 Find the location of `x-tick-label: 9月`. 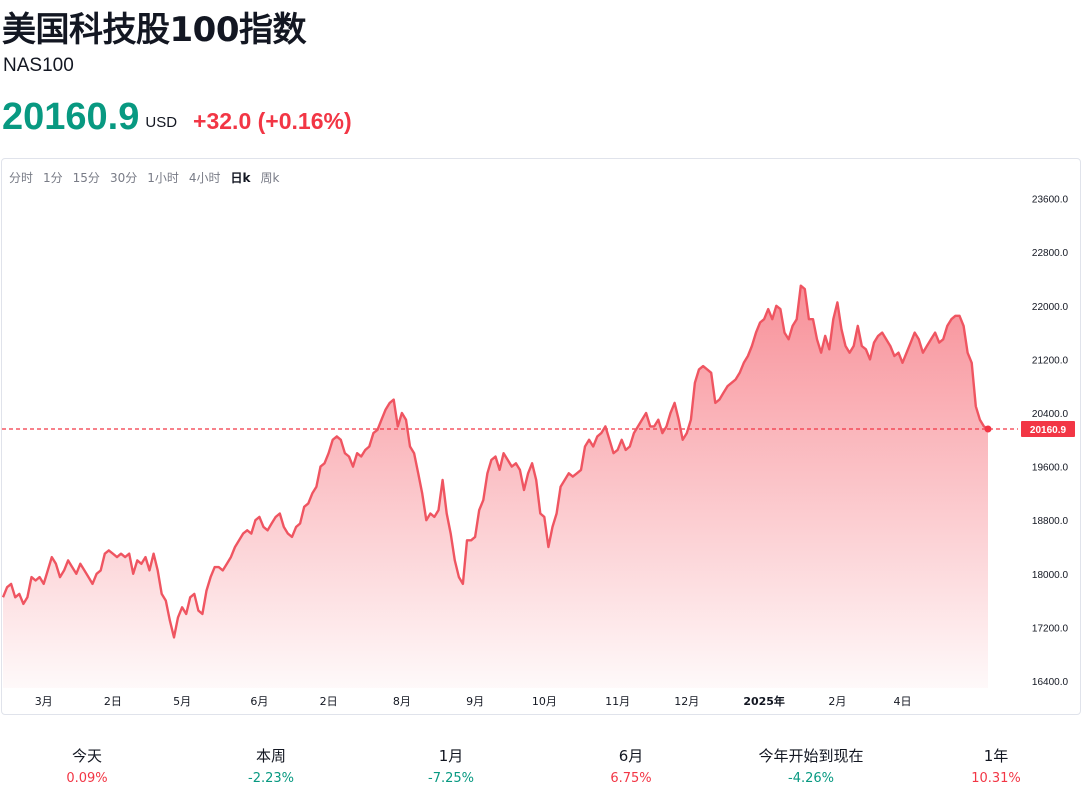

x-tick-label: 9月 is located at coordinates (475, 701).